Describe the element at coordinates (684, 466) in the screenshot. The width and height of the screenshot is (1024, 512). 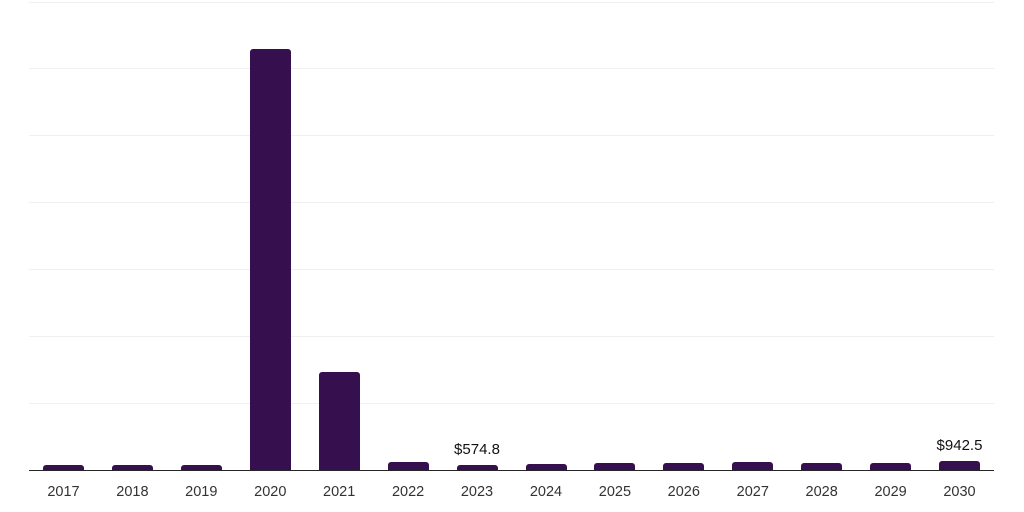
I see `bar-2026` at that location.